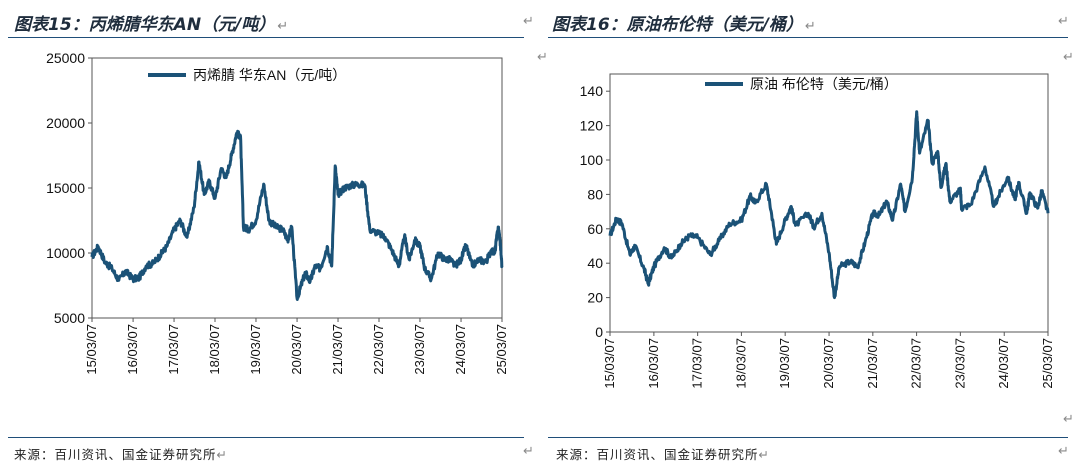 Image resolution: width=1080 pixels, height=475 pixels. I want to click on y-tick-label: 20000, so click(65, 123).